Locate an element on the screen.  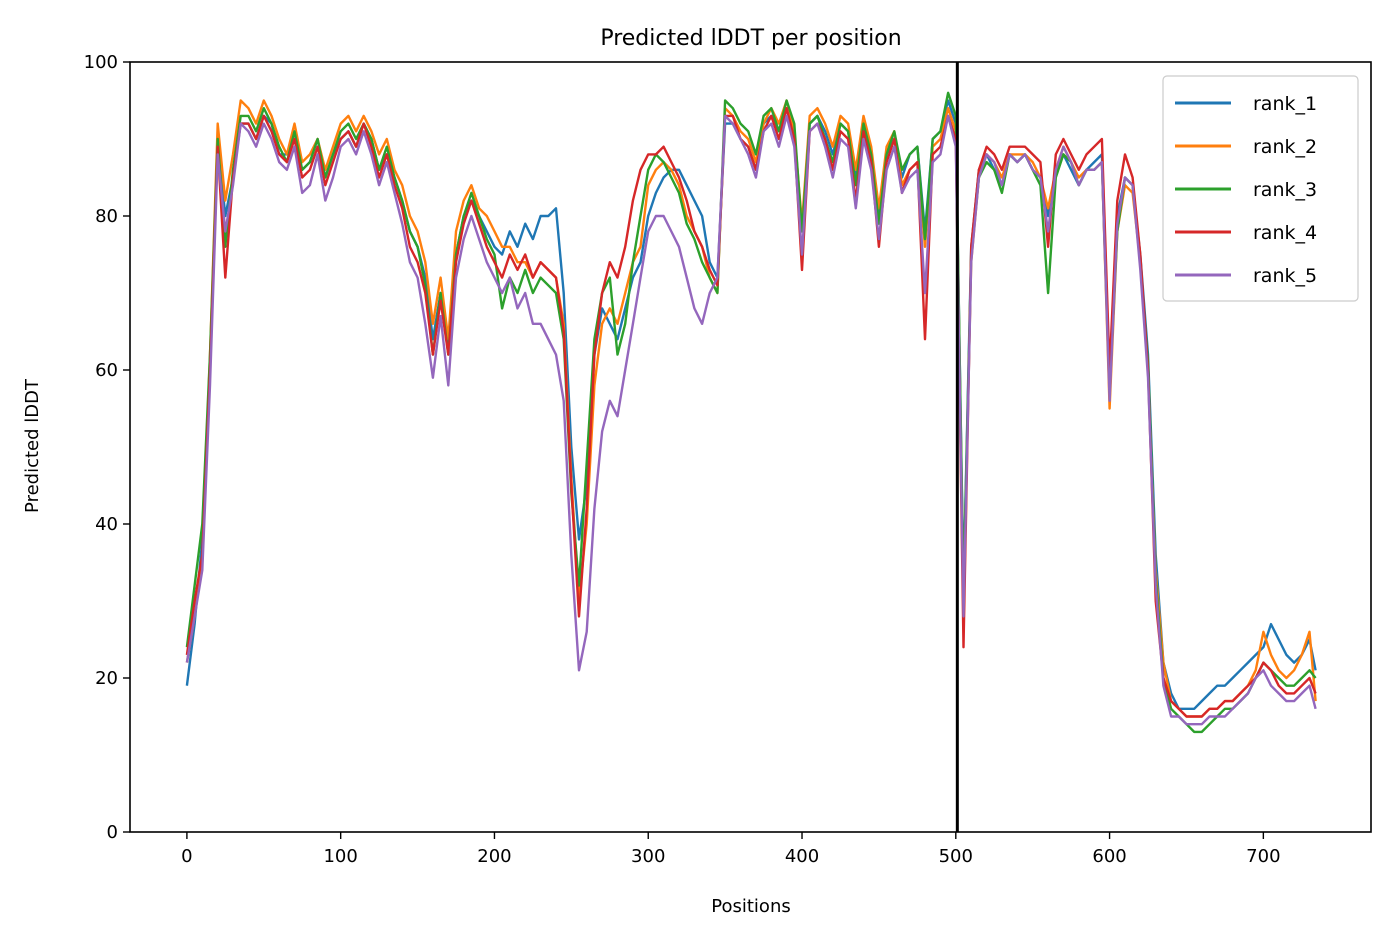
x-tick-label: 700 is located at coordinates (1263, 856).